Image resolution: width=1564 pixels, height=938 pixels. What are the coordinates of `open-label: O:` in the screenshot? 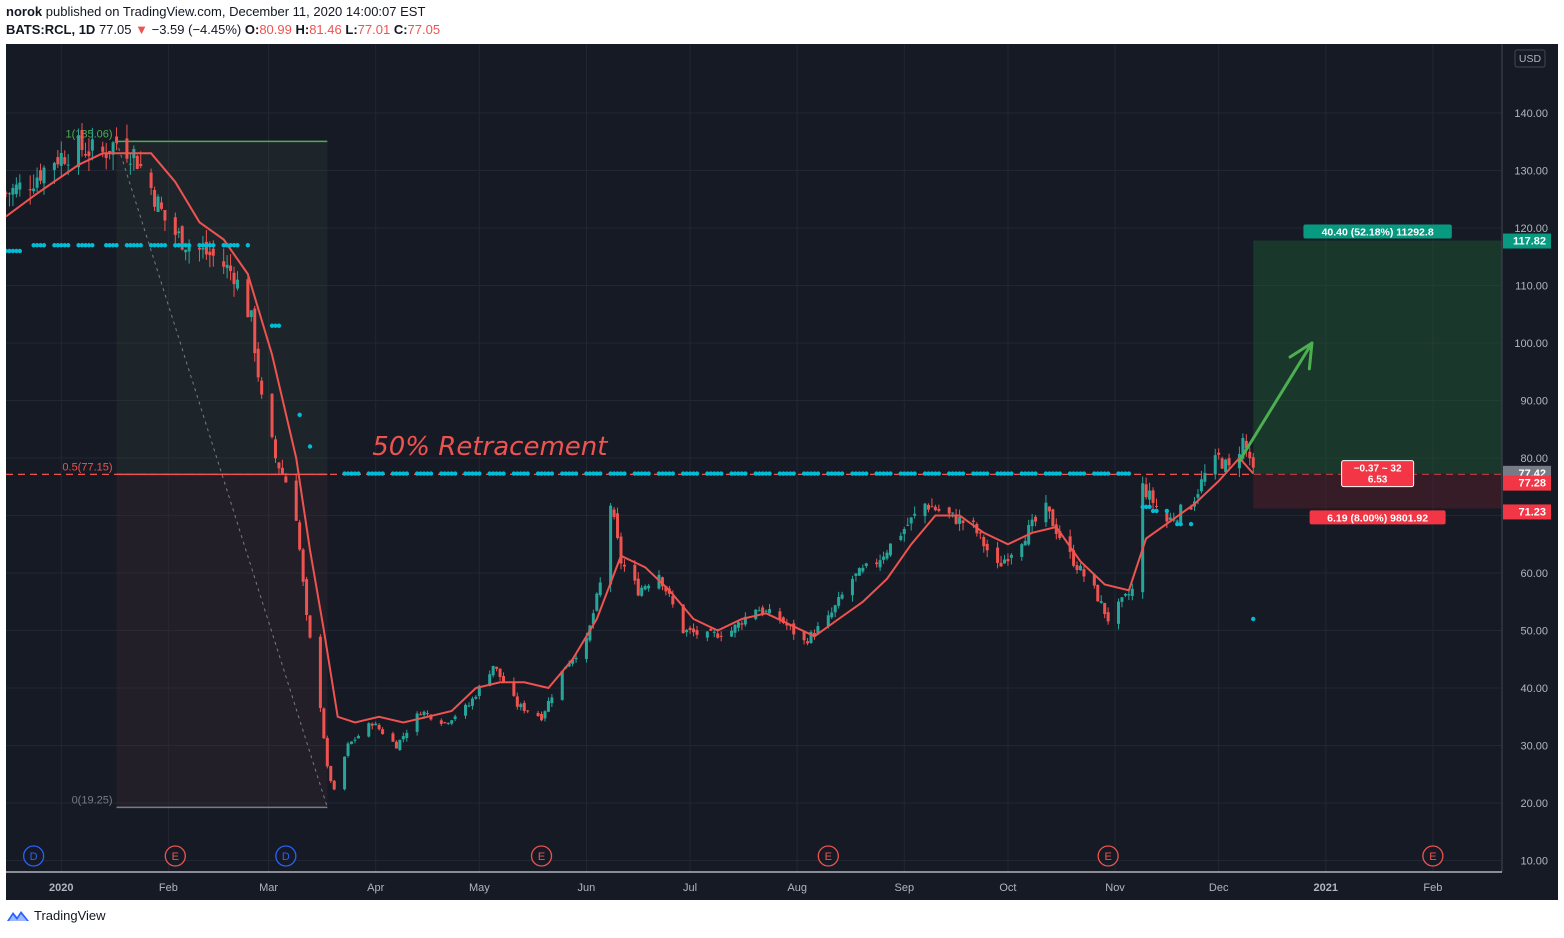 It's located at (252, 29).